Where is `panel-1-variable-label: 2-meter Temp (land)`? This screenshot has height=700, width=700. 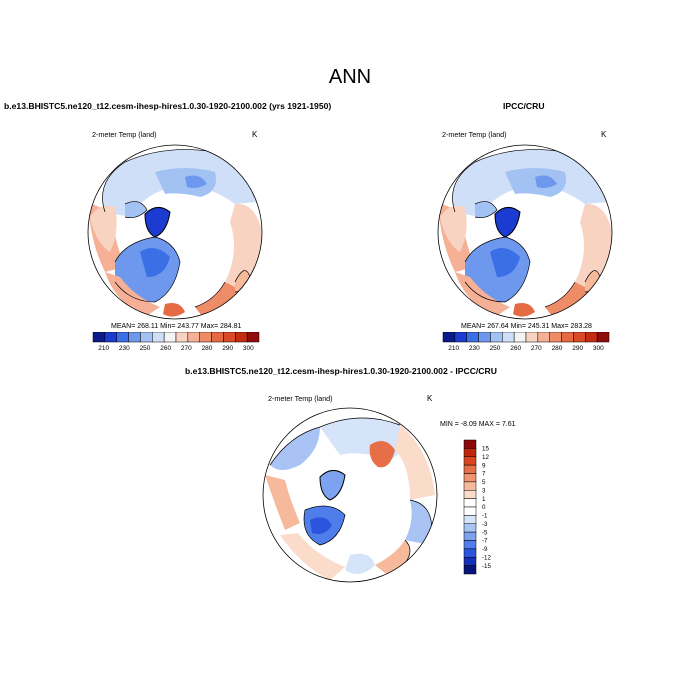 panel-1-variable-label: 2-meter Temp (land) is located at coordinates (124, 134).